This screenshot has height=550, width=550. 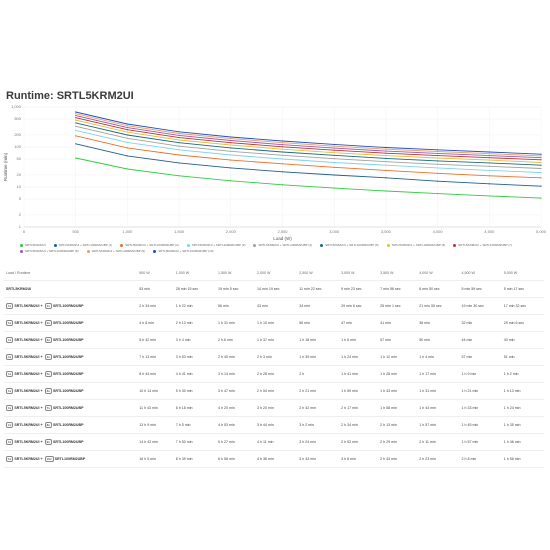 I want to click on y-axis-label: Runtime (min), so click(x=5, y=166).